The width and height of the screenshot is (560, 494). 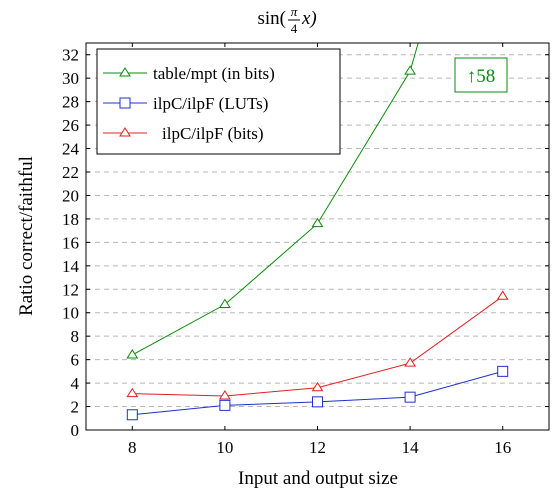 I want to click on annotation-text: ↑58, so click(x=481, y=76).